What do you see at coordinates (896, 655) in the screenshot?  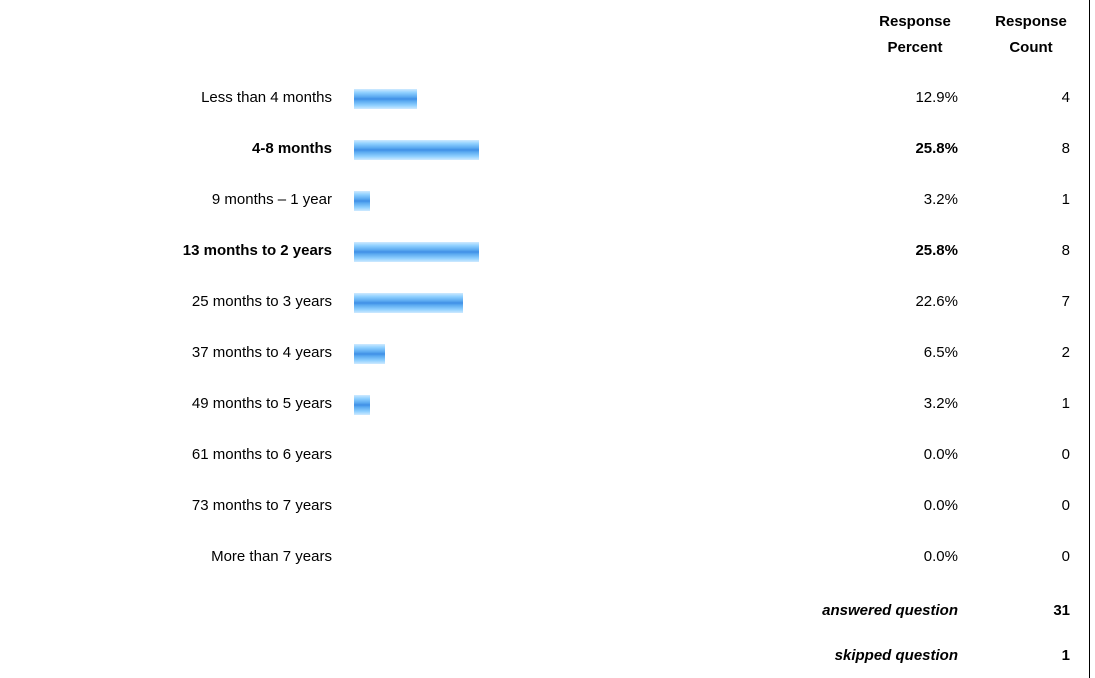 I see `skipped-question-label: skipped question` at bounding box center [896, 655].